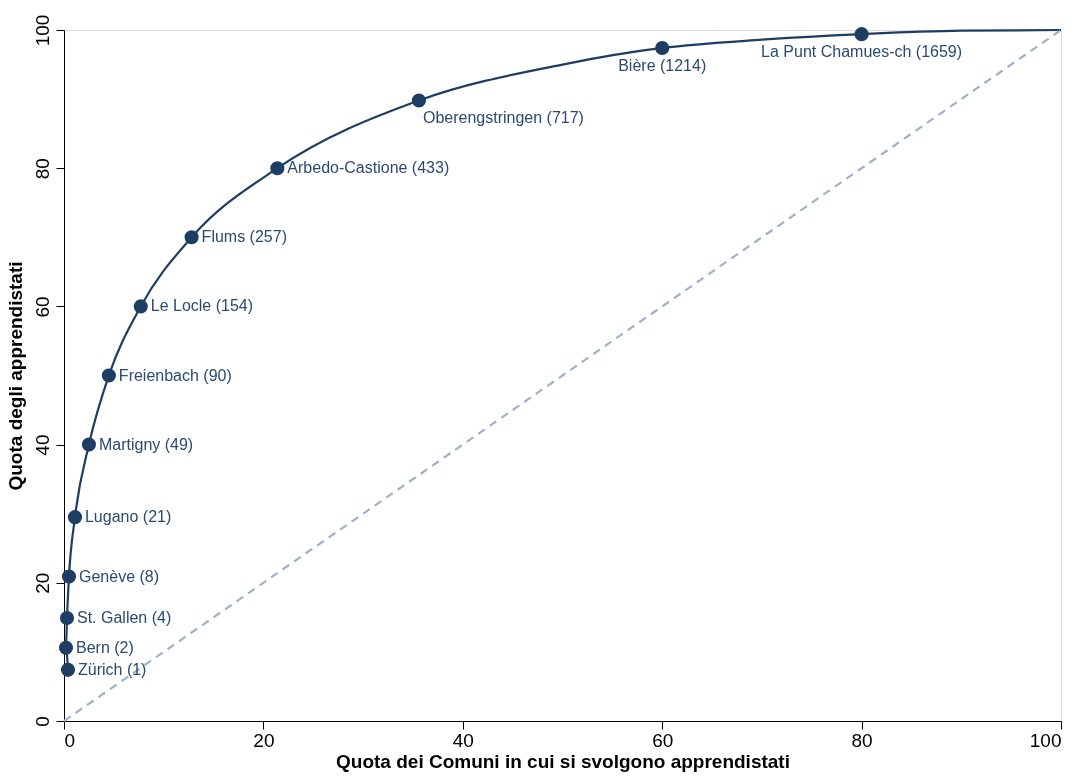 This screenshot has height=783, width=1091. Describe the element at coordinates (70, 740) in the screenshot. I see `x-tick-label: 0` at that location.